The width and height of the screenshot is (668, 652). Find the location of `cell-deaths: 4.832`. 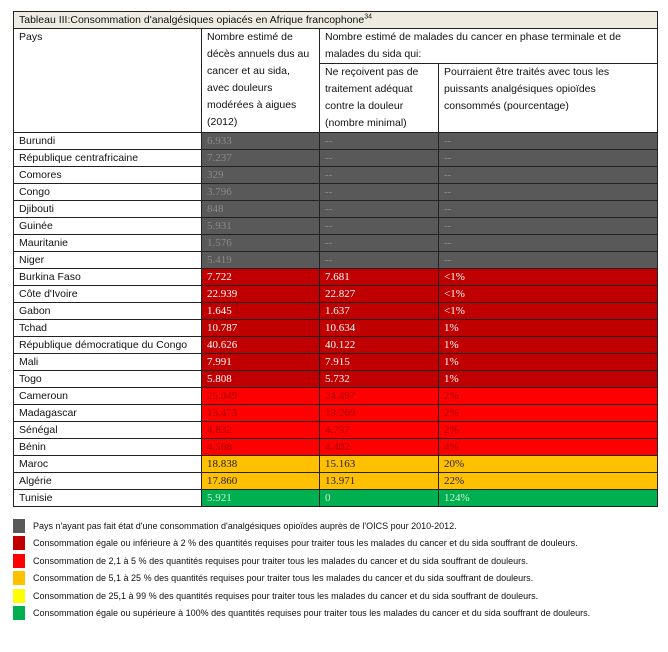

cell-deaths: 4.832 is located at coordinates (260, 430).